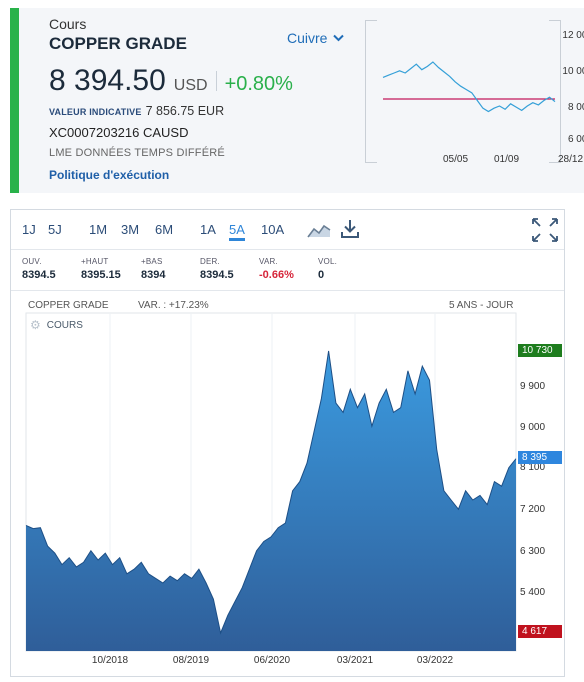 Image resolution: width=584 pixels, height=682 pixels. What do you see at coordinates (268, 261) in the screenshot?
I see `stat-label: VAR.` at bounding box center [268, 261].